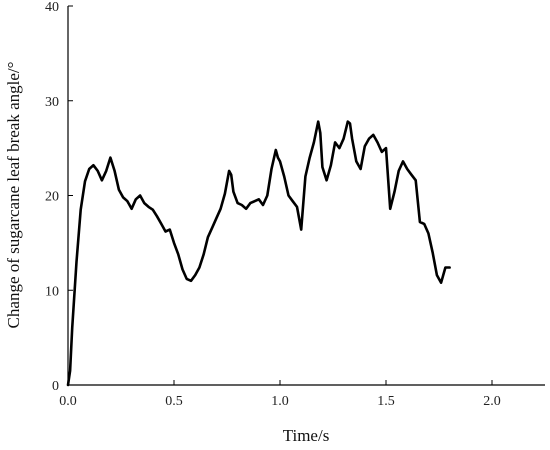 The image size is (550, 450). Describe the element at coordinates (174, 401) in the screenshot. I see `x-tick-label: 0.5` at that location.